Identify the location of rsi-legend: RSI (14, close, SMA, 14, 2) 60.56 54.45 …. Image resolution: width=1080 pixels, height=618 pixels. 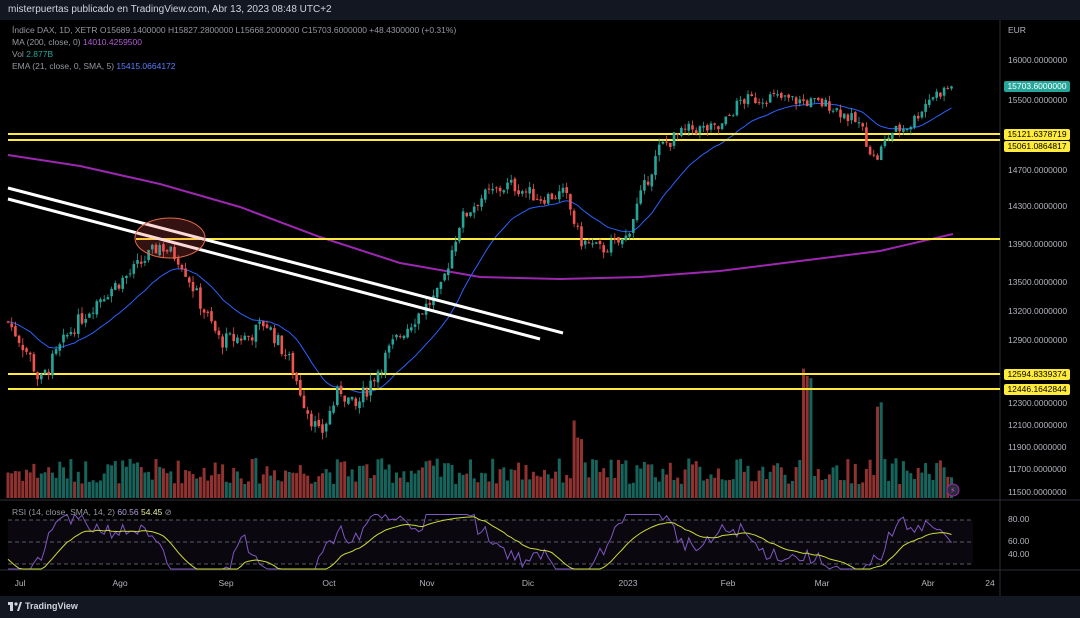
(92, 512).